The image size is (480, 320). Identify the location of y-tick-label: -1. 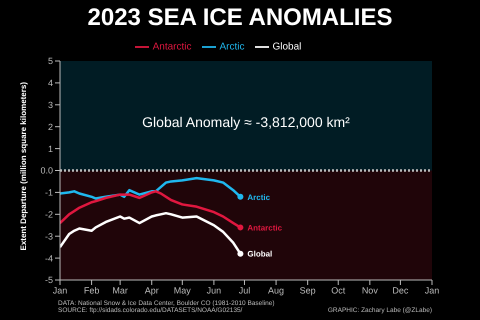
(48, 193).